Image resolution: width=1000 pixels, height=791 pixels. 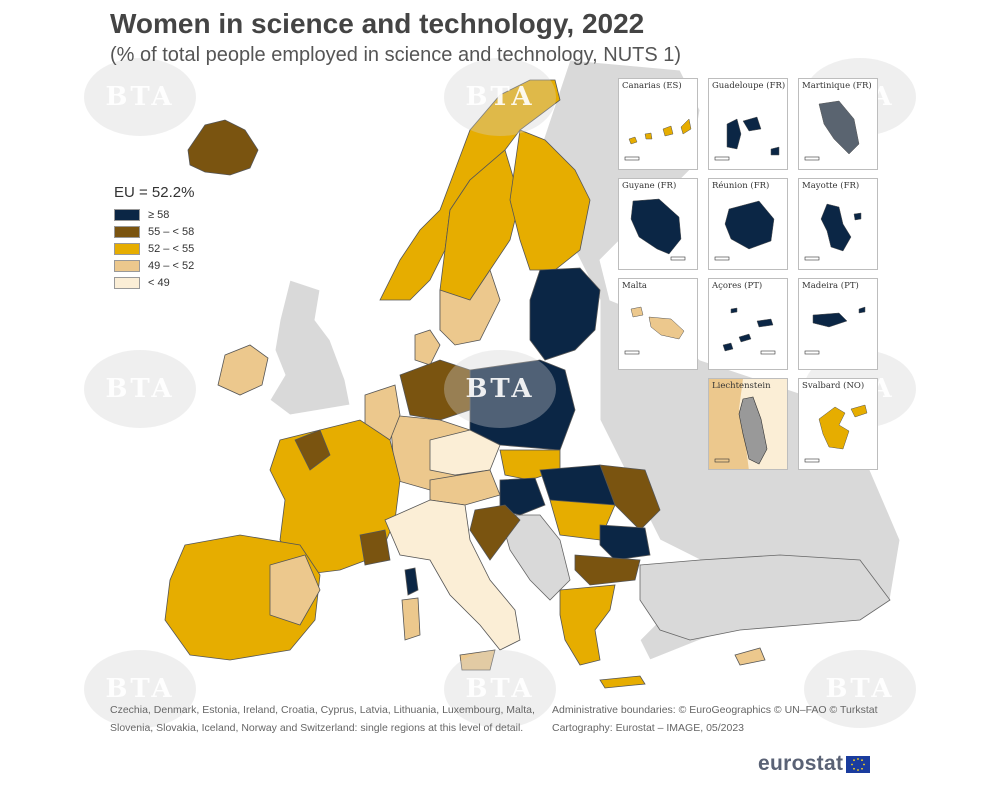 What do you see at coordinates (838, 424) in the screenshot?
I see `inset-svalbard: Svalbard (NO)` at bounding box center [838, 424].